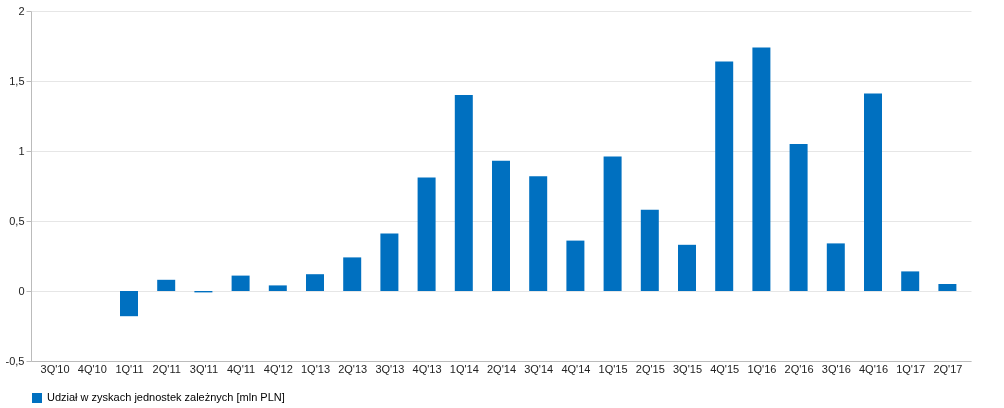  Describe the element at coordinates (911, 368) in the screenshot. I see `x-tick-label: 1Q'17` at that location.